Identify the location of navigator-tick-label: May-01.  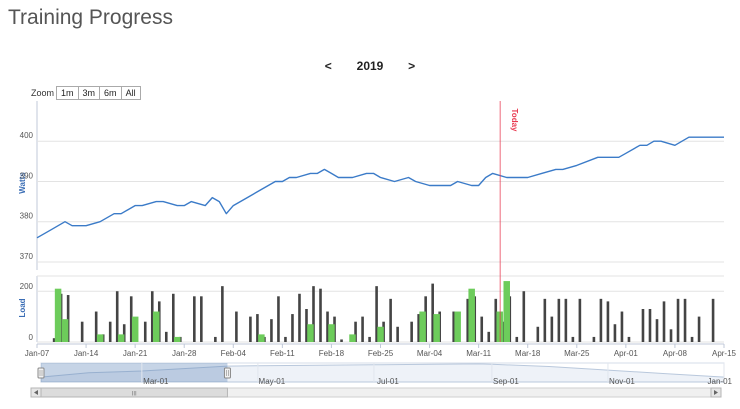
(272, 381).